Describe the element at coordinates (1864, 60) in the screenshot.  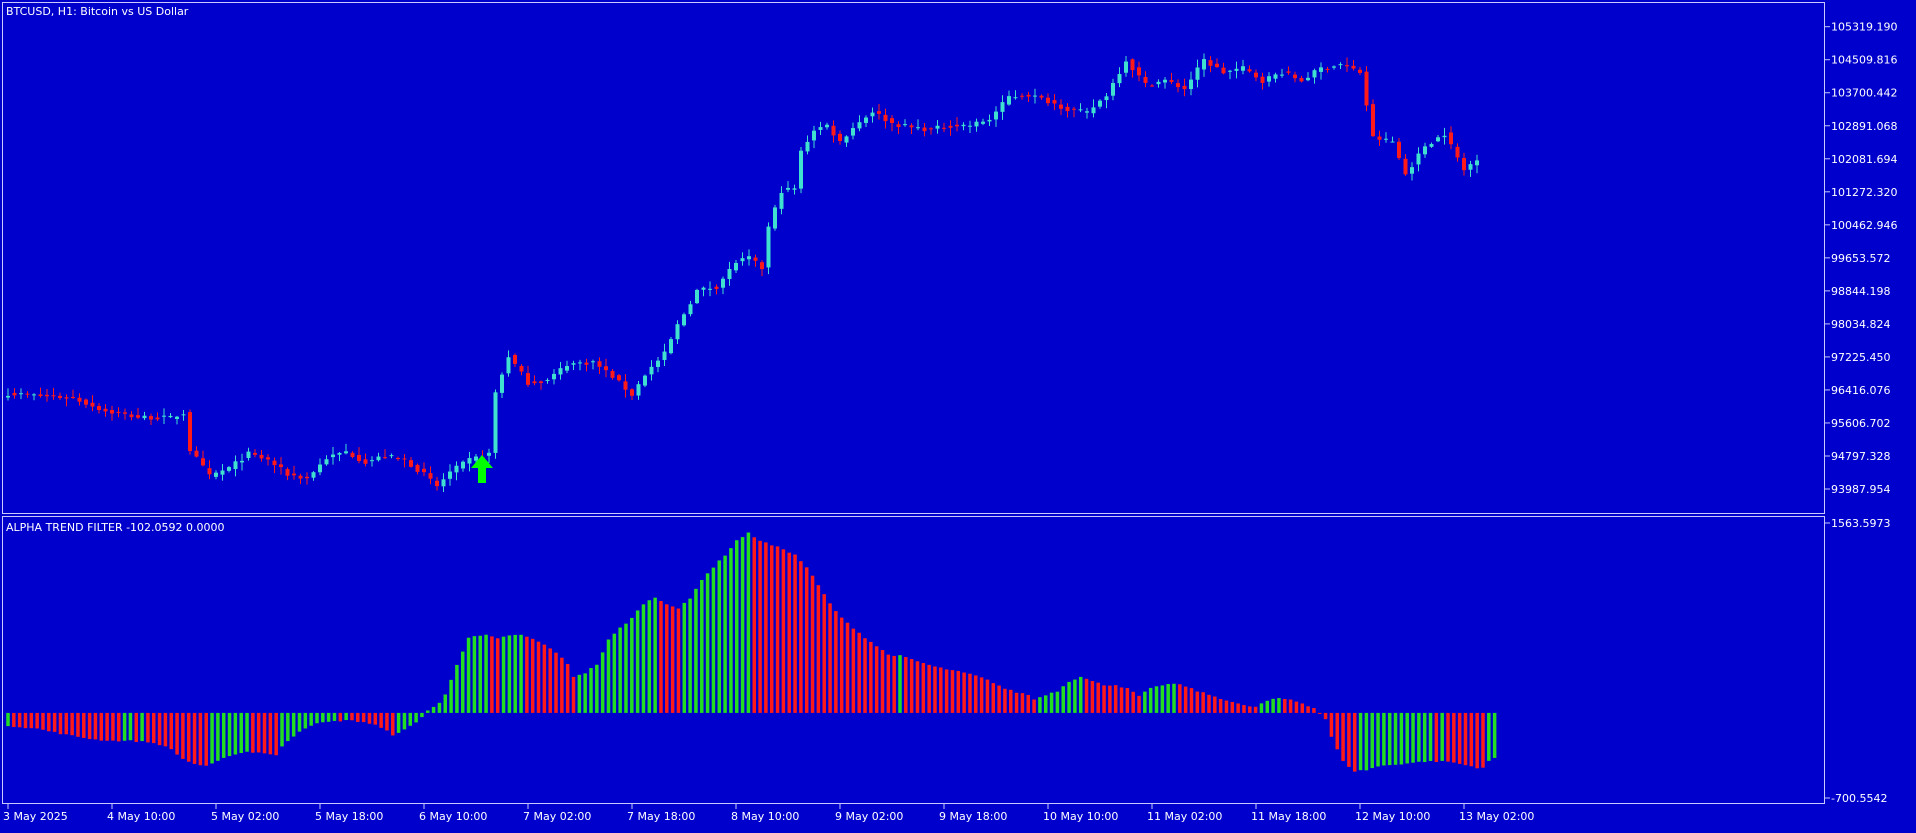
I see `price-tick-label: 104509.816` at that location.